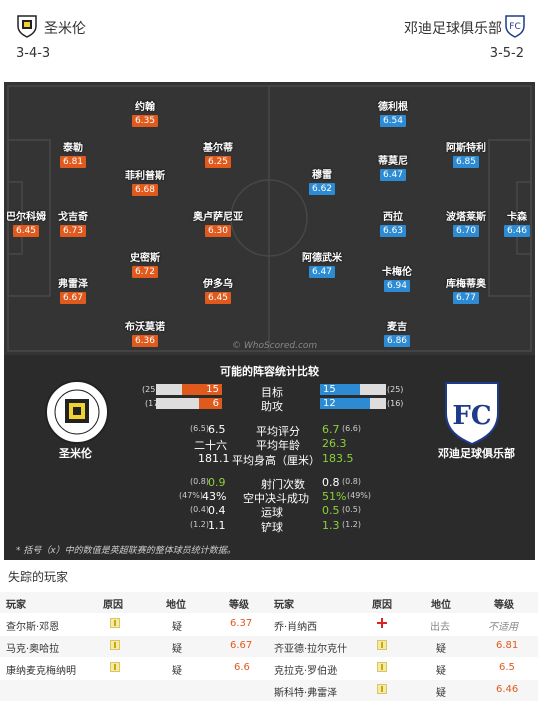 This screenshot has height=708, width=538. Describe the element at coordinates (278, 431) in the screenshot. I see `stat-label: 平均评分` at that location.